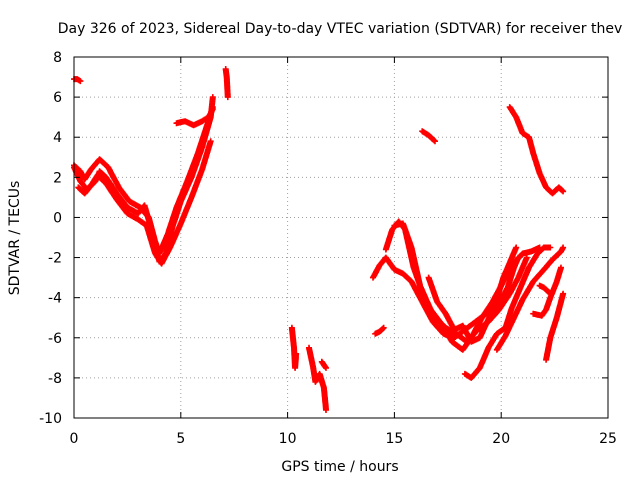 This screenshot has width=640, height=480. Describe the element at coordinates (15, 238) in the screenshot. I see `y-axis-label: SDTVAR / TECUs` at that location.